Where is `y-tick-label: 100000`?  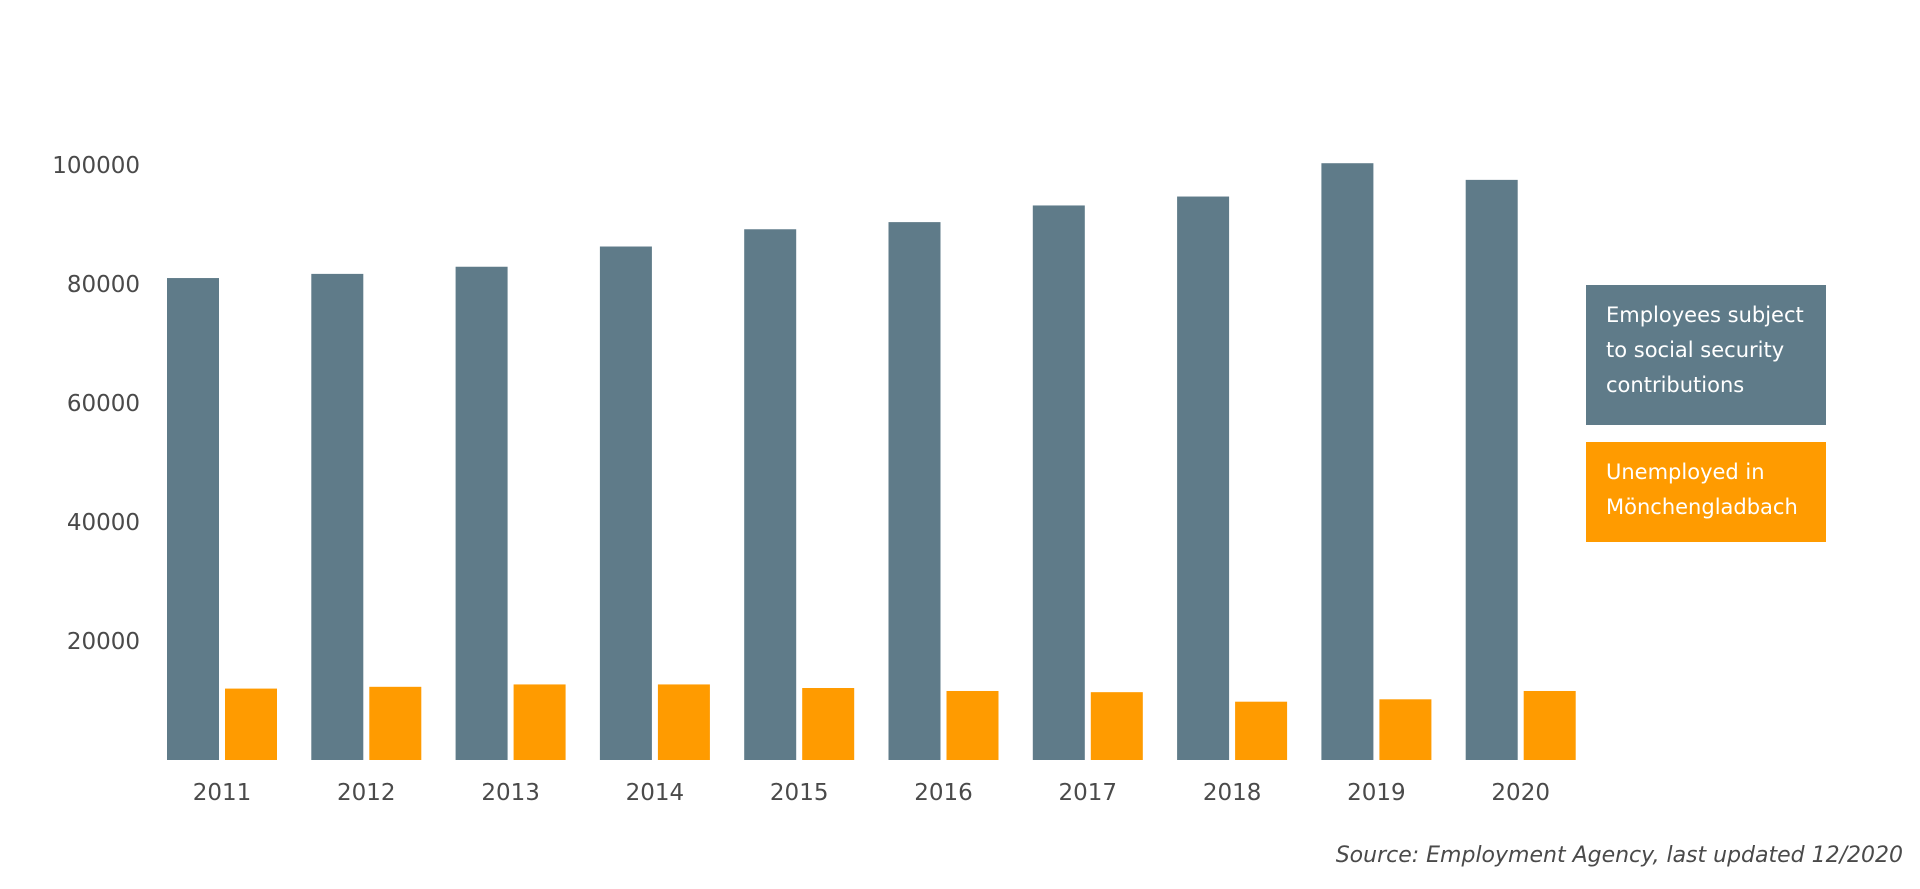 y-tick-label: 100000 is located at coordinates (96, 166).